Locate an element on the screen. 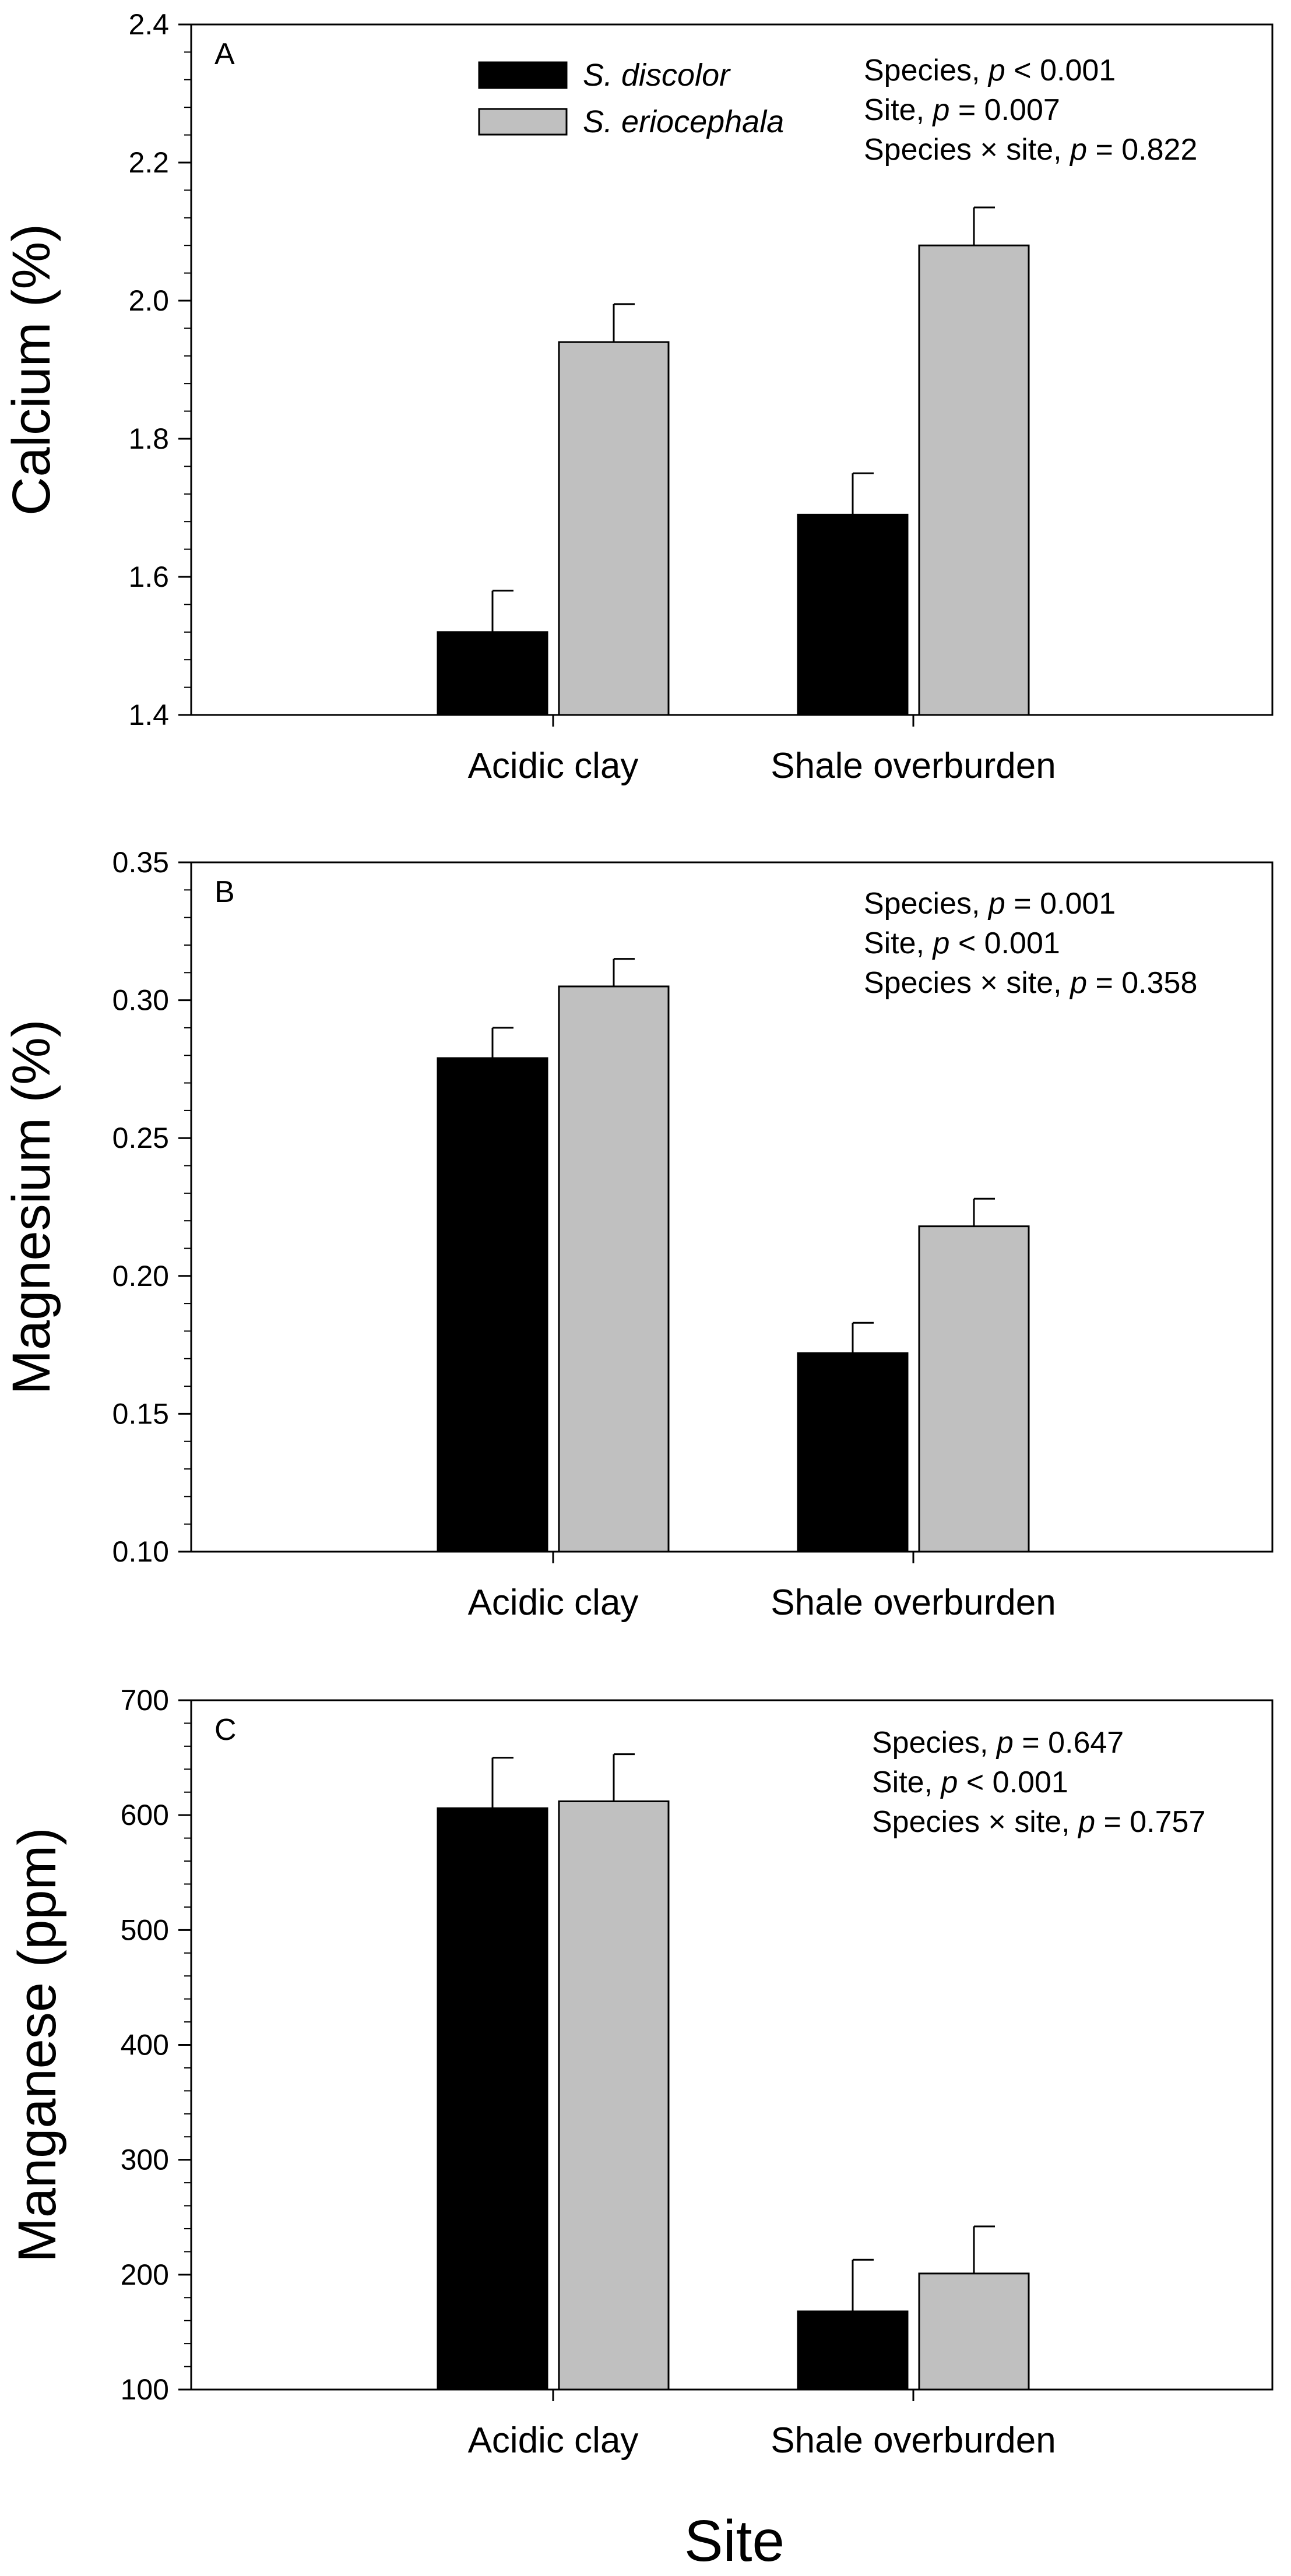  y-tick-label: 2.2 is located at coordinates (148, 162).